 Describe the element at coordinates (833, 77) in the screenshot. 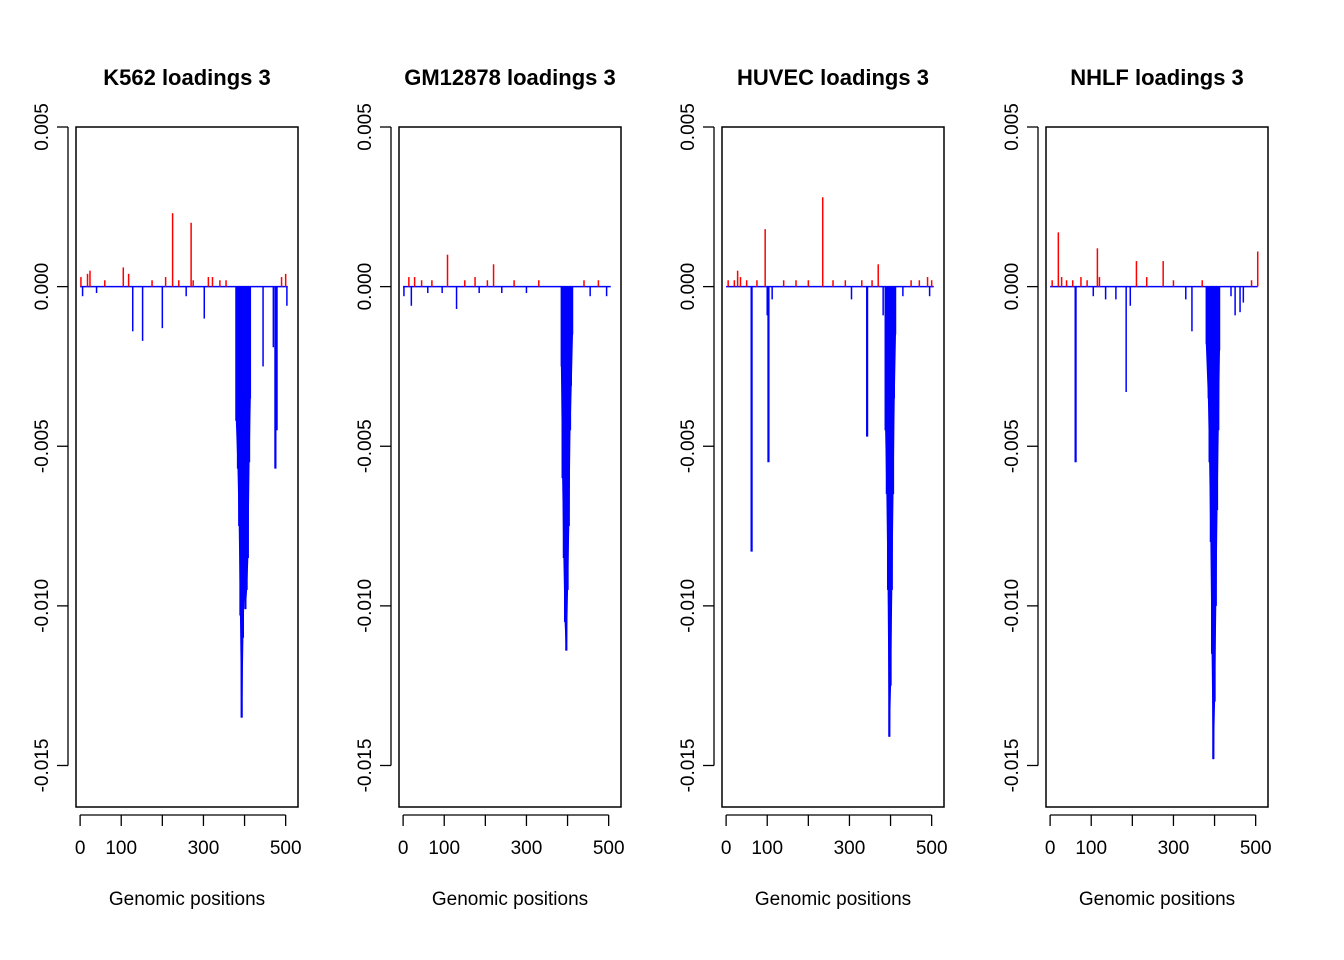

I see `panel-title: HUVEC loadings 3` at that location.